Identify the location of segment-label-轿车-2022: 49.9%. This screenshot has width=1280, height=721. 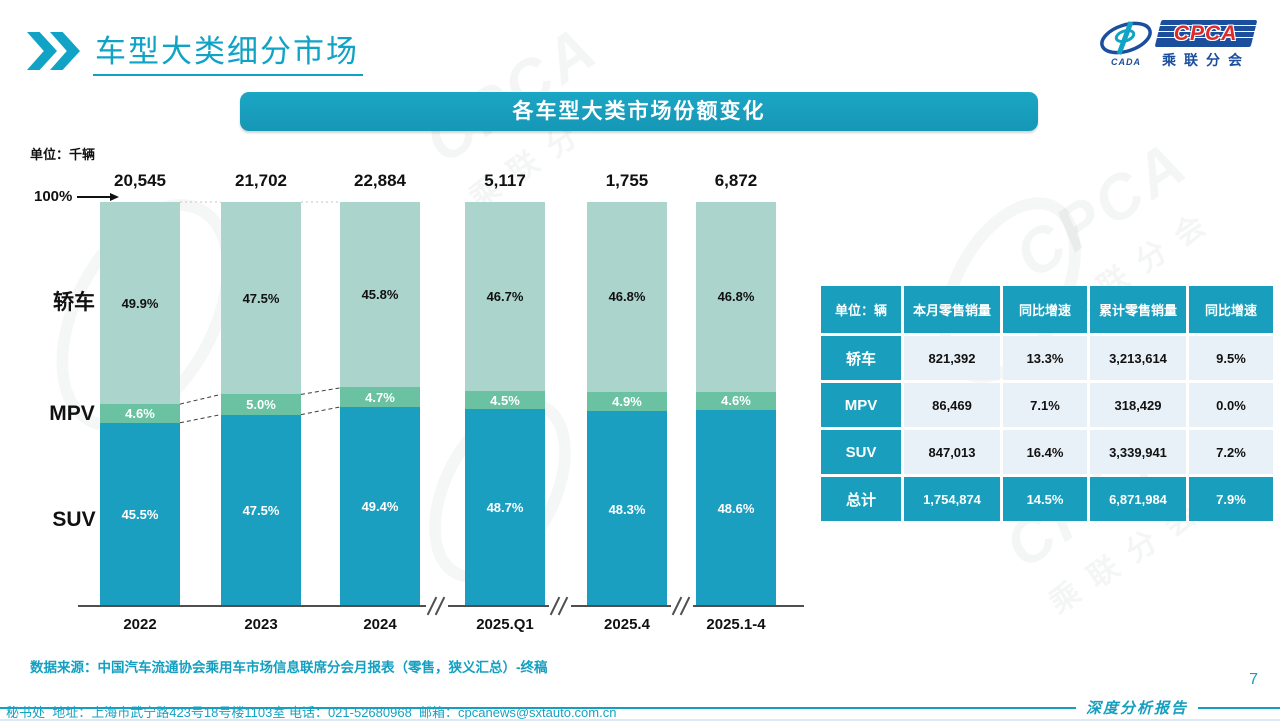
(140, 303).